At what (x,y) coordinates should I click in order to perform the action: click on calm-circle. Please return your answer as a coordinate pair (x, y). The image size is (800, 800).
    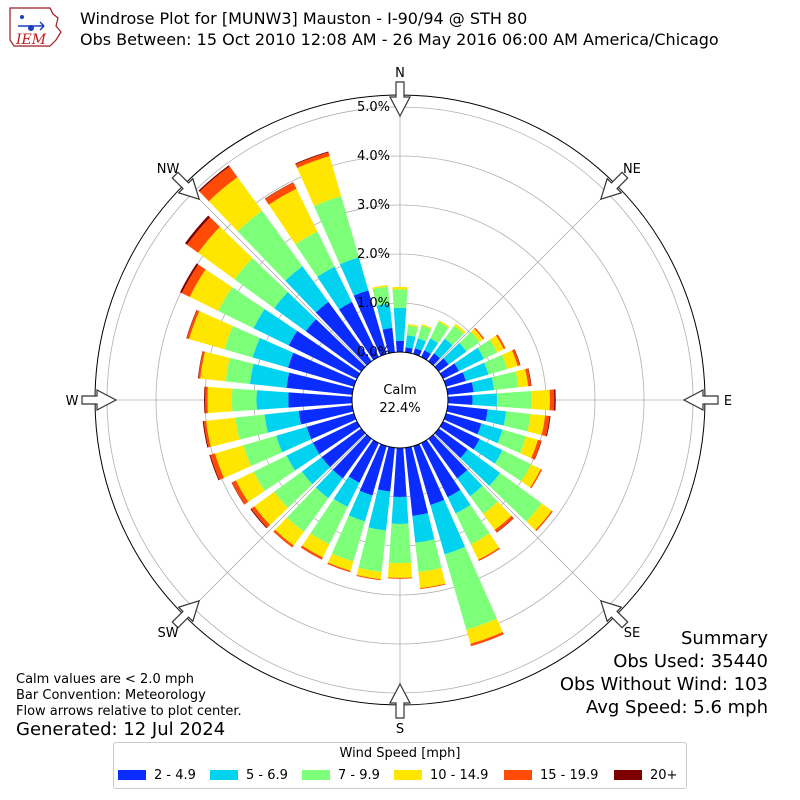
    Looking at the image, I should click on (400, 400).